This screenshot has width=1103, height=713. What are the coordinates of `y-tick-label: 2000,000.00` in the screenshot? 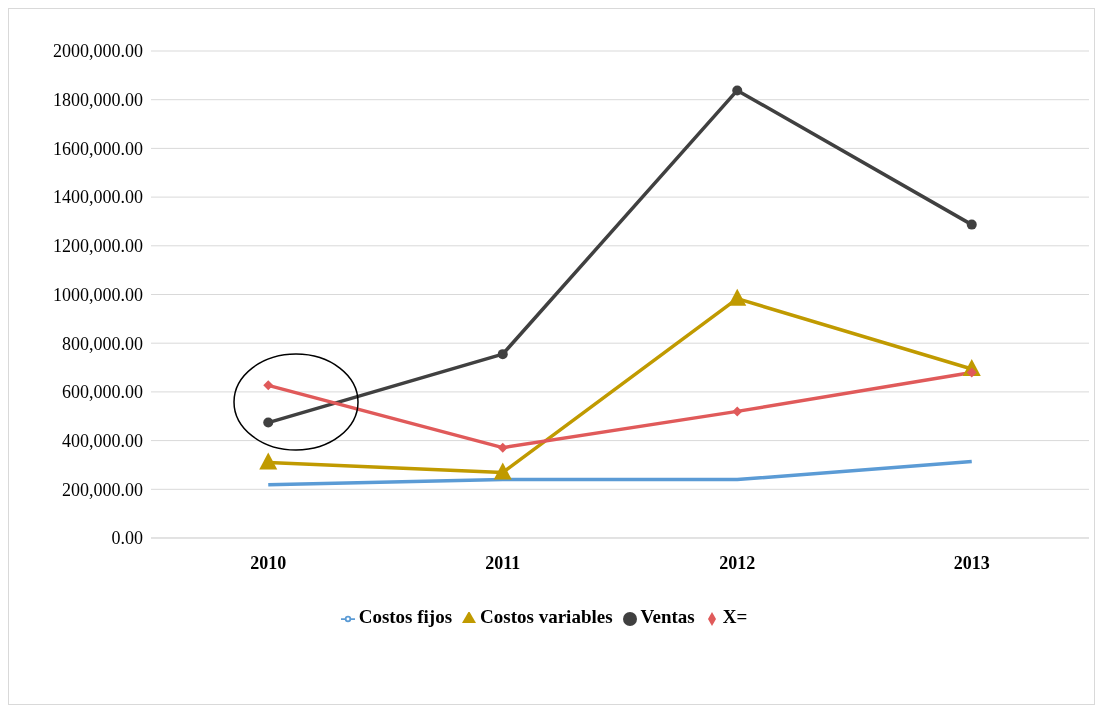 It's located at (98, 51).